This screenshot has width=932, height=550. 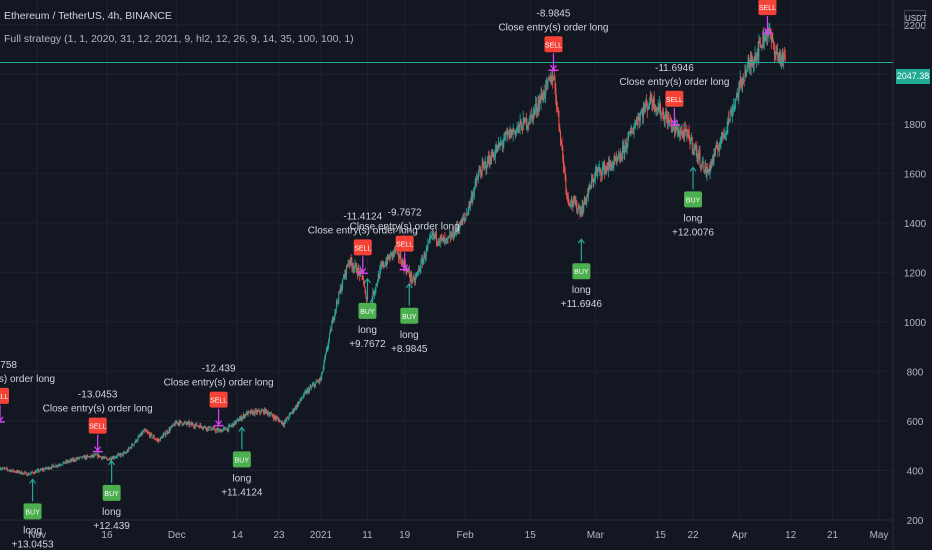 What do you see at coordinates (581, 290) in the screenshot?
I see `trade-comment-label: long` at bounding box center [581, 290].